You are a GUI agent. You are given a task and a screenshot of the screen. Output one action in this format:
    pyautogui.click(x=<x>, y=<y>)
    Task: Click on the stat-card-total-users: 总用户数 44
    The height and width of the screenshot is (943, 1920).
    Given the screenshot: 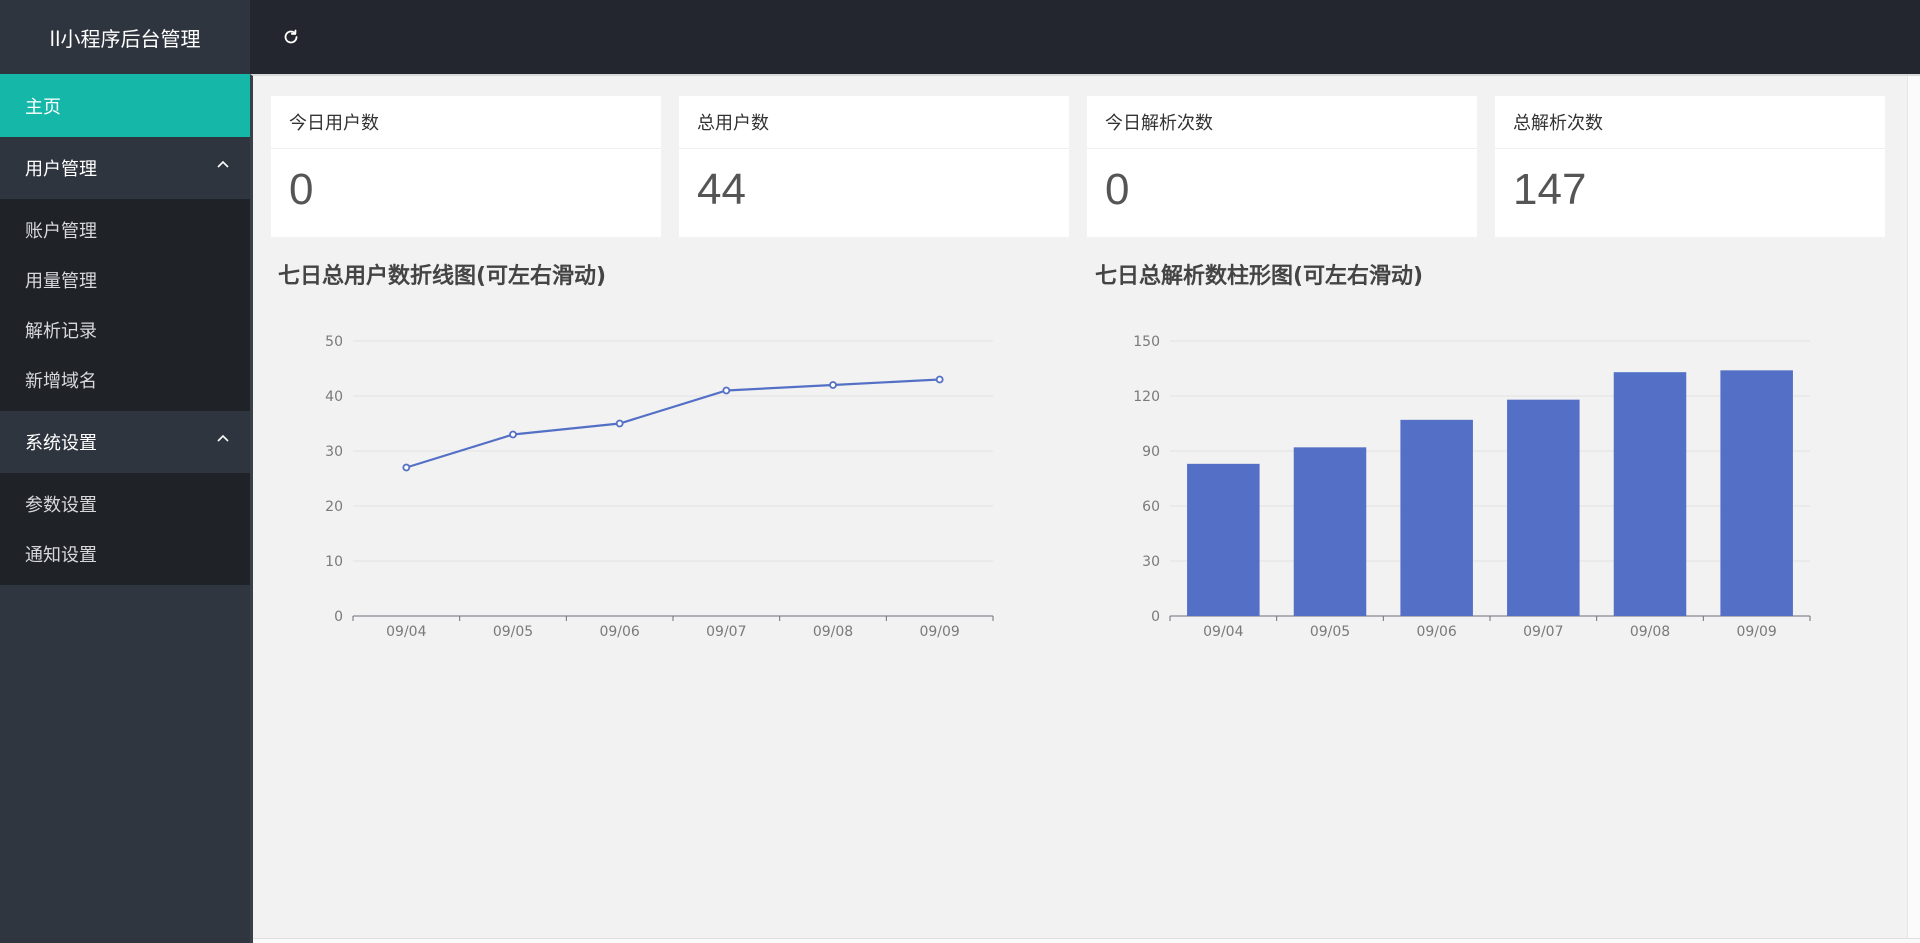 What is the action you would take?
    pyautogui.click(x=874, y=166)
    